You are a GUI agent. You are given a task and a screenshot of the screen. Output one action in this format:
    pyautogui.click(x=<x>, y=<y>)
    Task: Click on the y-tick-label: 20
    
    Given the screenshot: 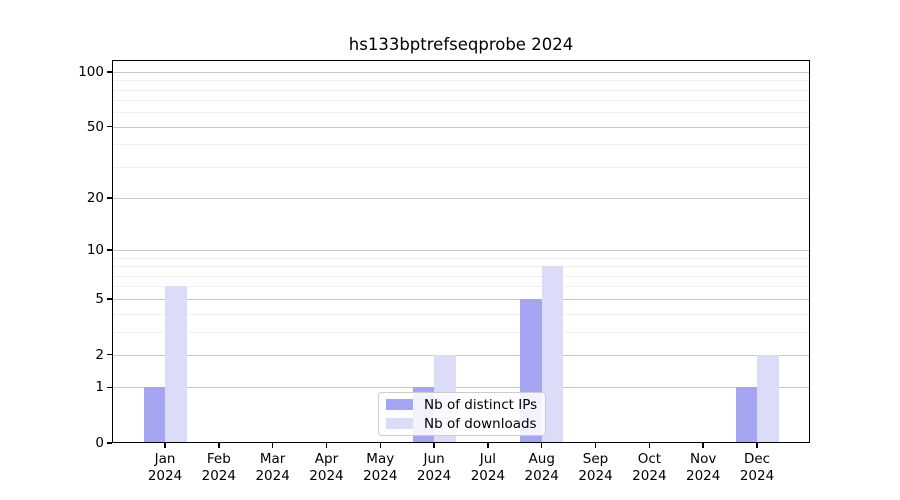 What is the action you would take?
    pyautogui.click(x=95, y=198)
    